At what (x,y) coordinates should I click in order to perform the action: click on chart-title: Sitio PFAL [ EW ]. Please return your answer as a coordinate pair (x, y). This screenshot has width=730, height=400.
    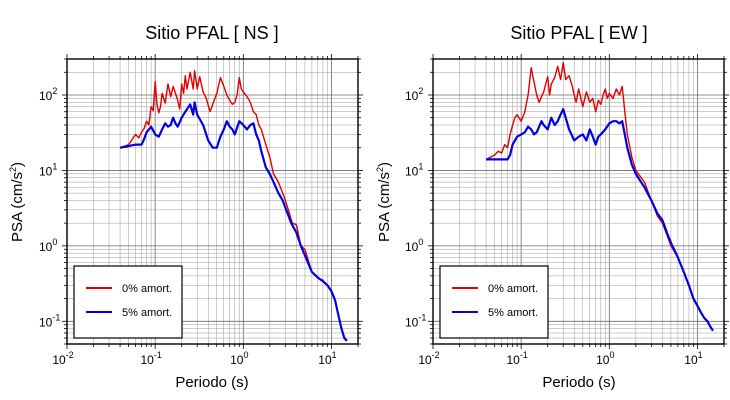
    Looking at the image, I should click on (578, 33).